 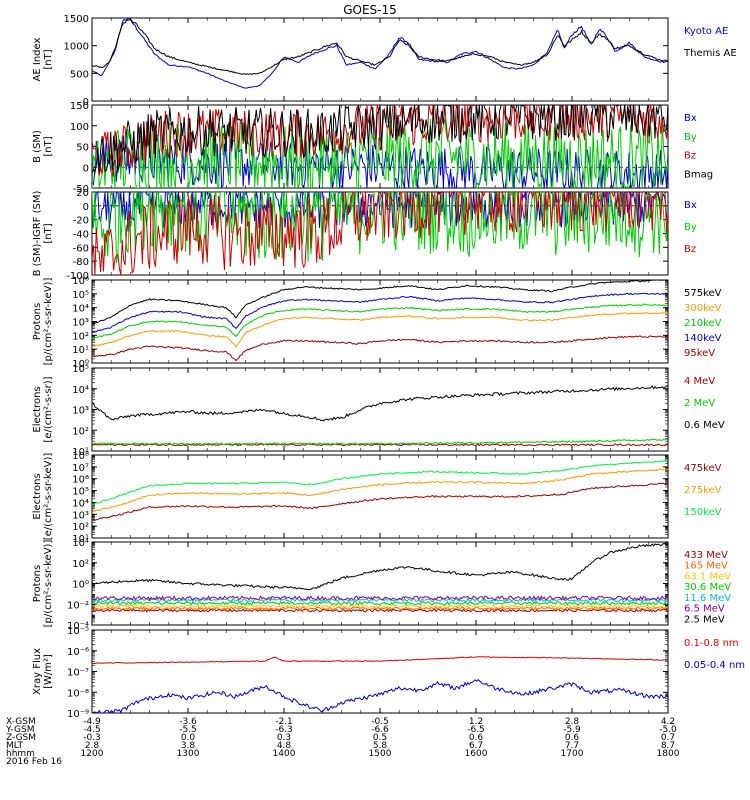 What do you see at coordinates (80, 527) in the screenshot?
I see `y-tick-label: 10²` at bounding box center [80, 527].